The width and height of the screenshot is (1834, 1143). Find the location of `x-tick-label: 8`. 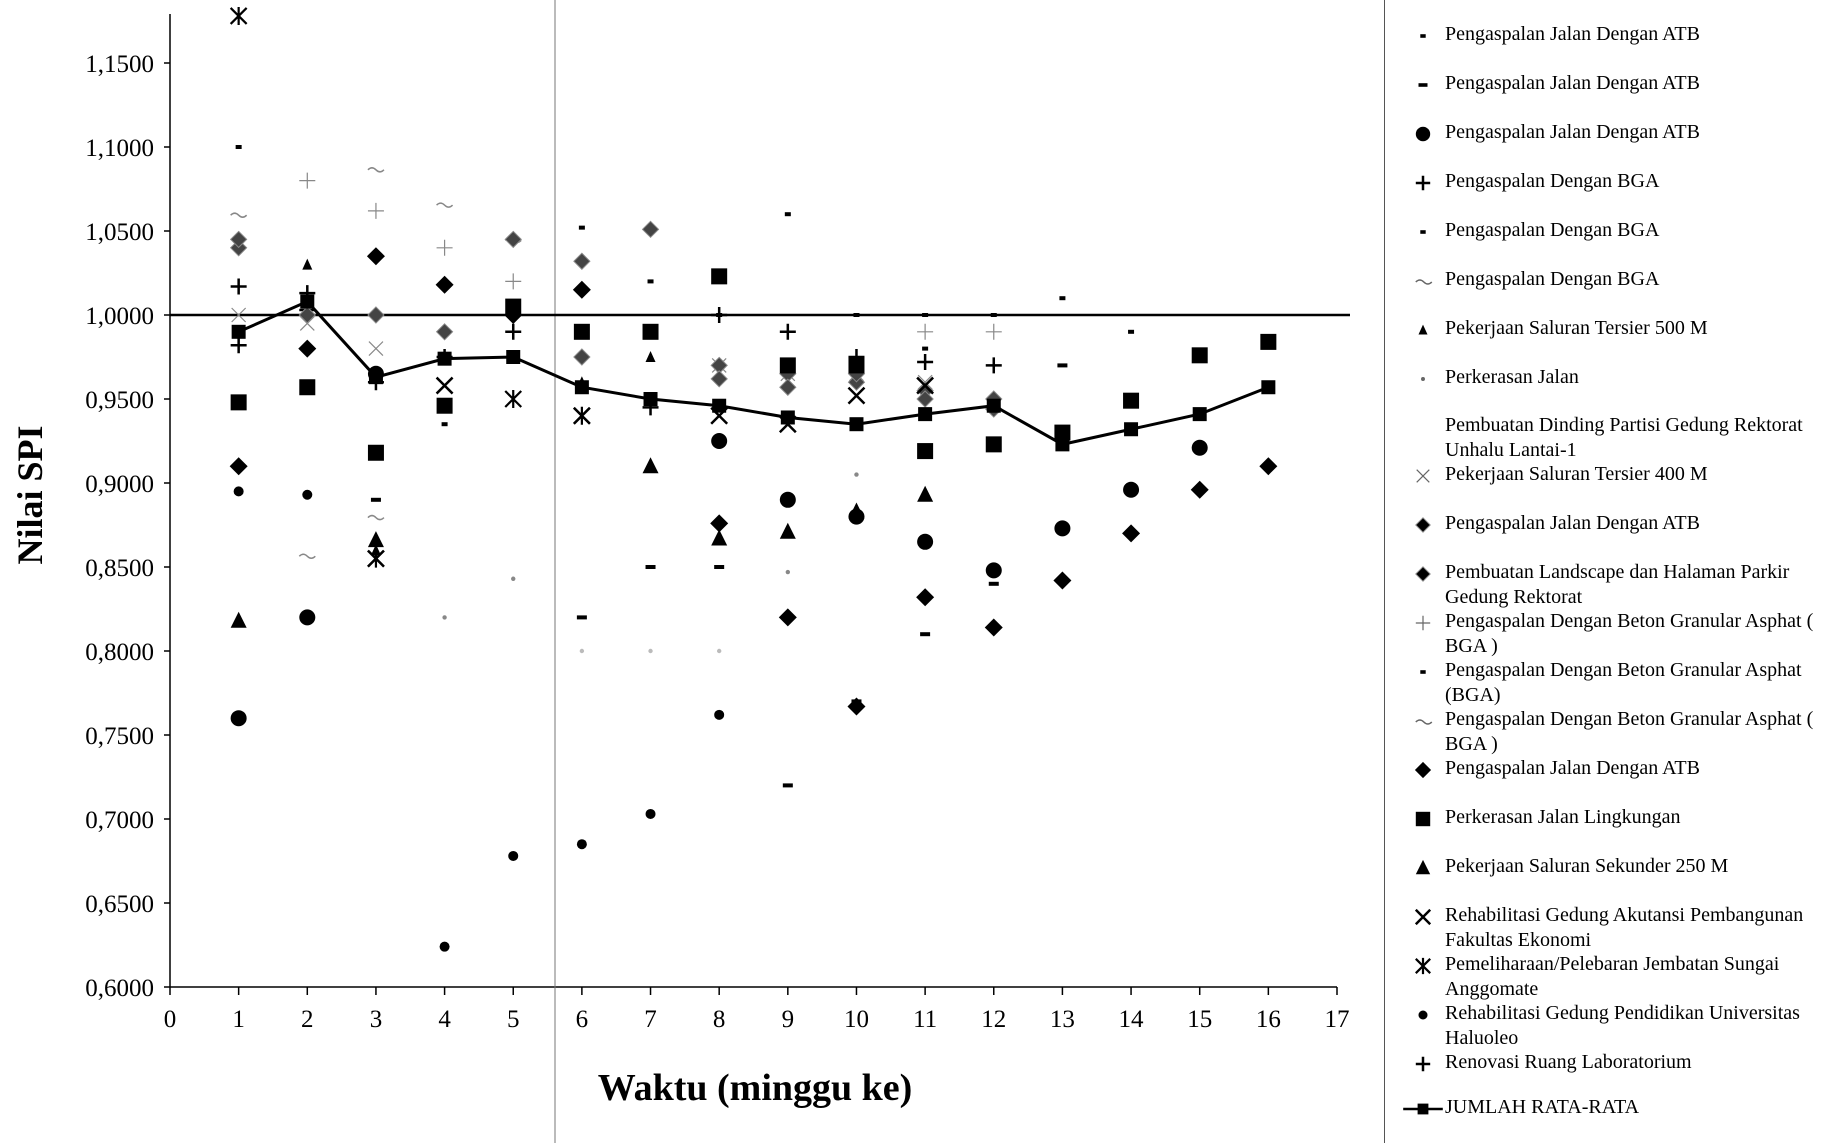

x-tick-label: 8 is located at coordinates (719, 1019).